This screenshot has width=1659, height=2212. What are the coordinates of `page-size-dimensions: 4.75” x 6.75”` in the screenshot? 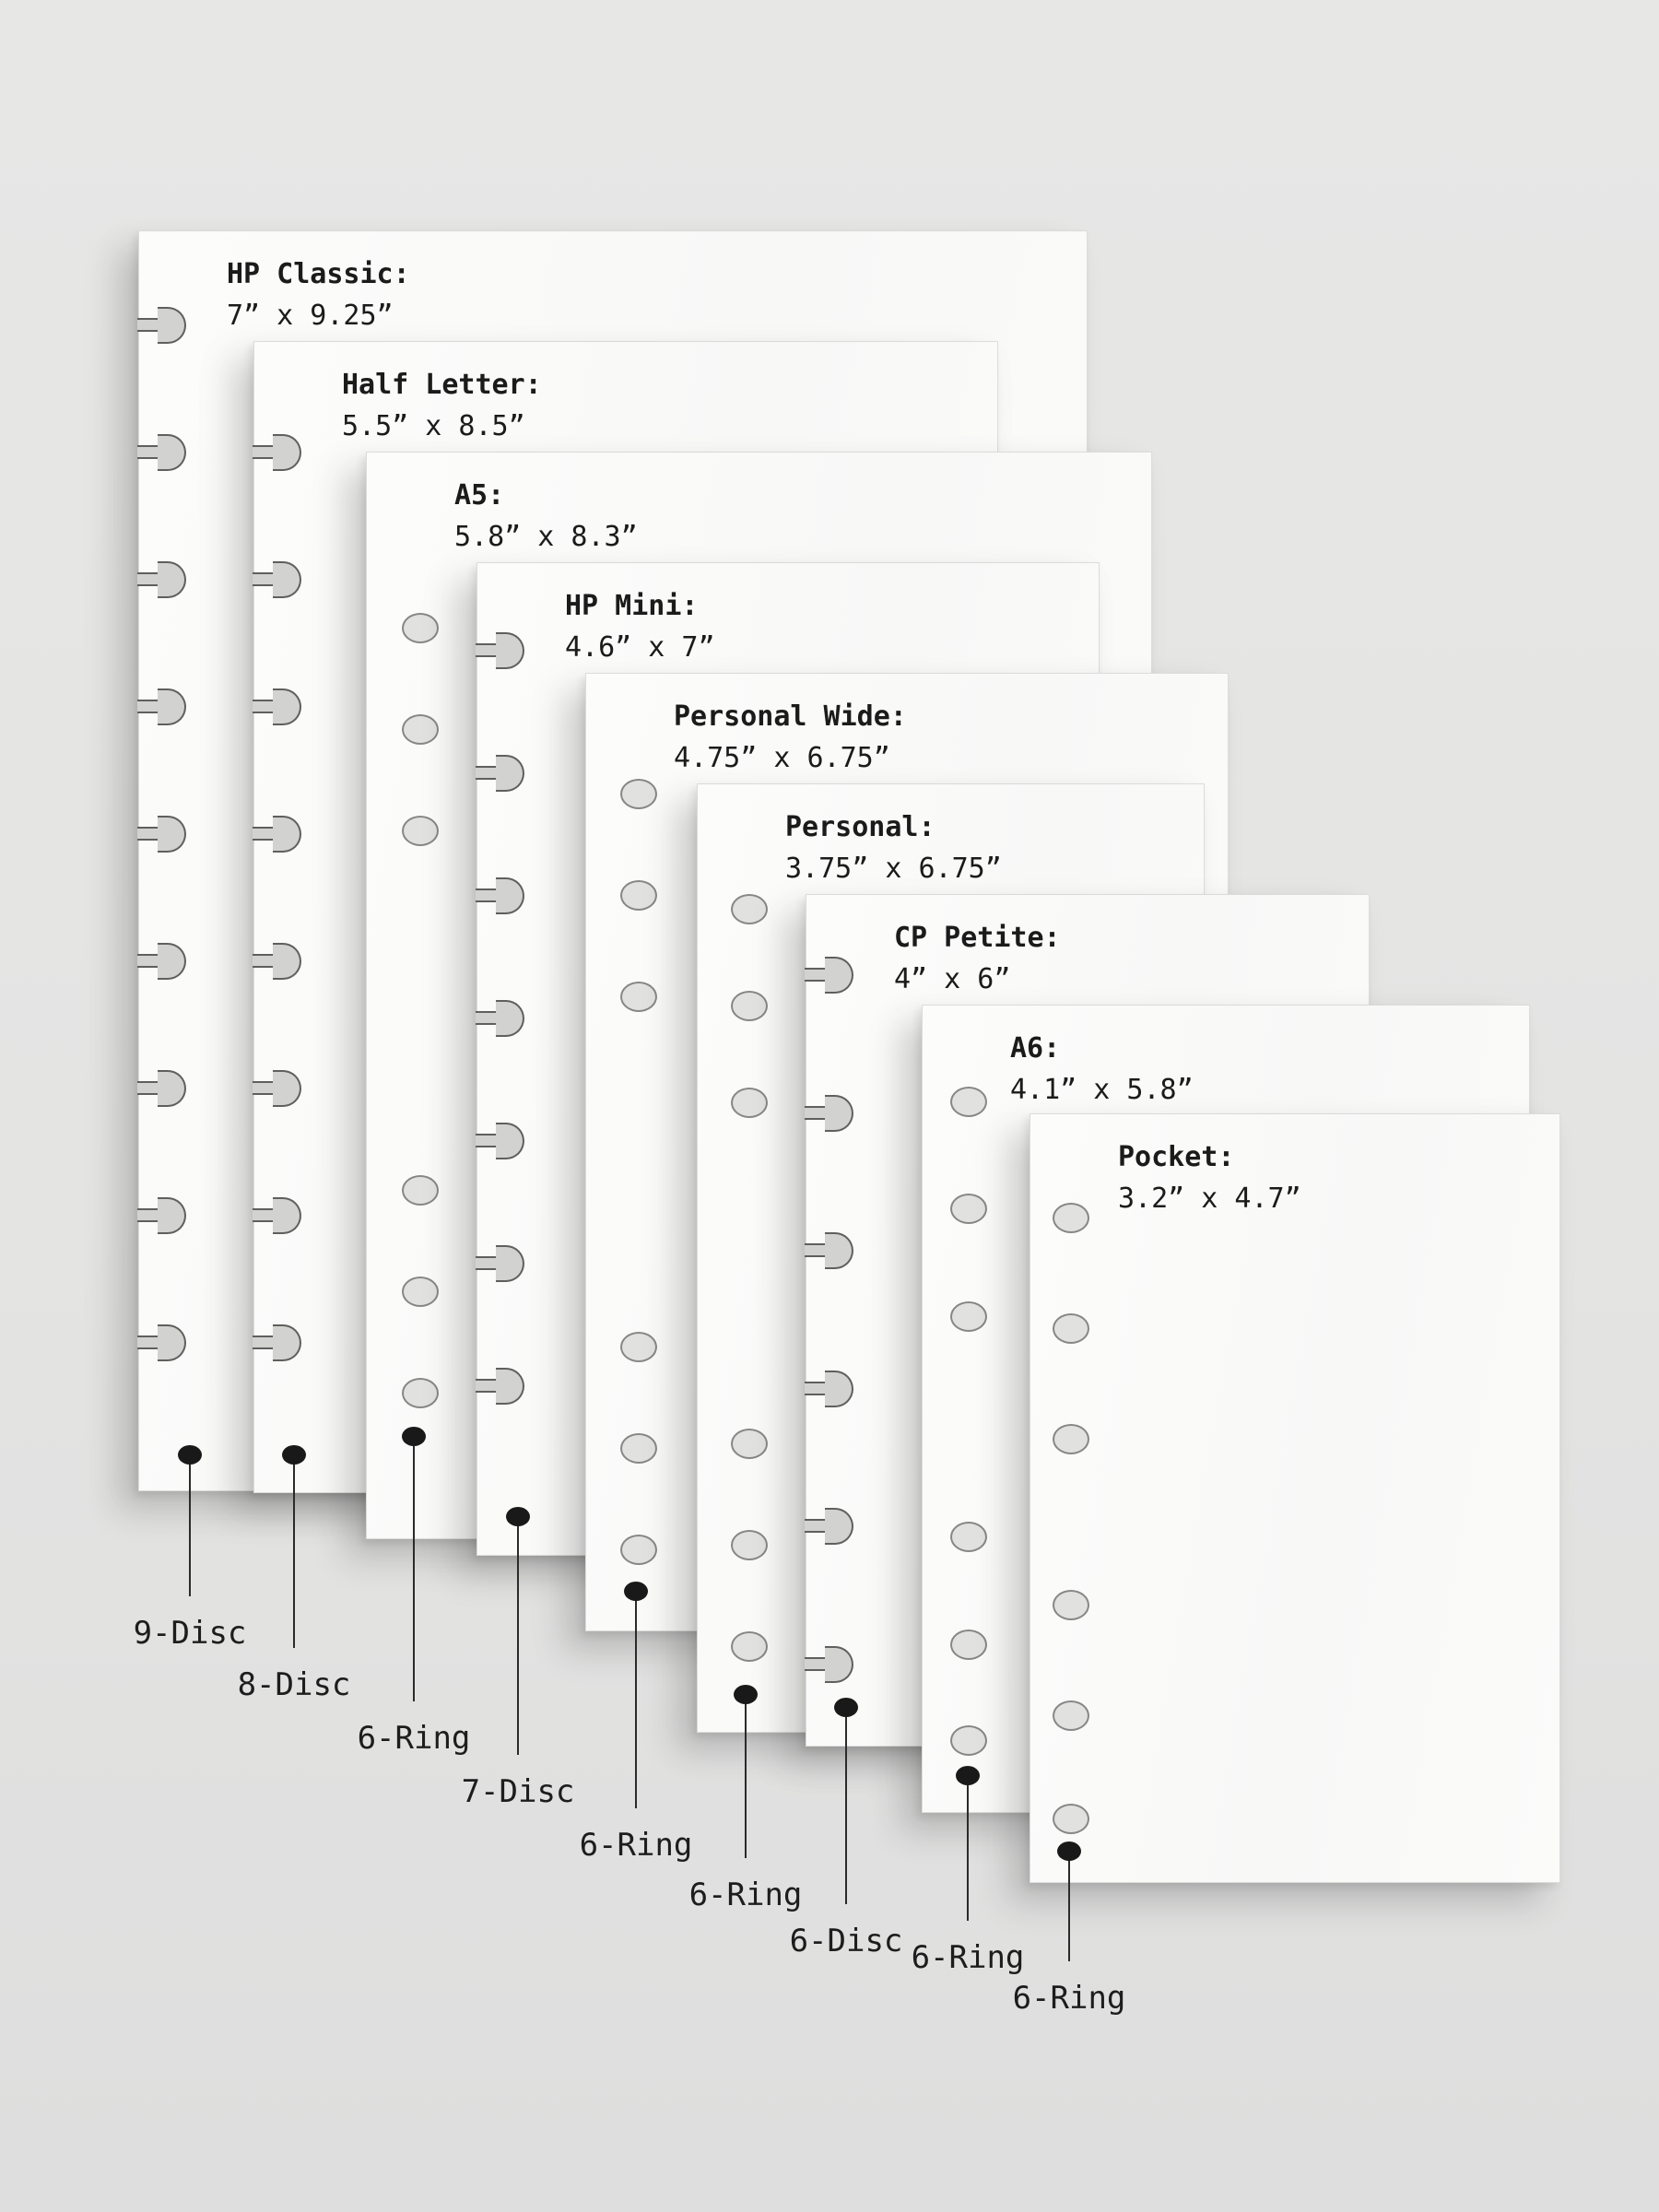 It's located at (782, 758).